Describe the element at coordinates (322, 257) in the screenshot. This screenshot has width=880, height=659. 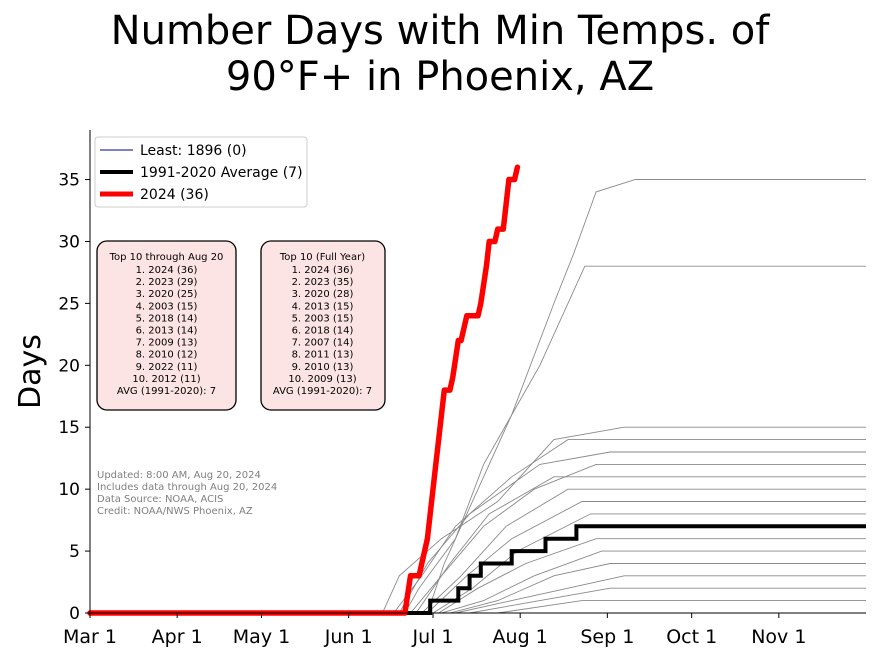
I see `top10-full-year-box-title: Top 10 (Full Year)` at that location.